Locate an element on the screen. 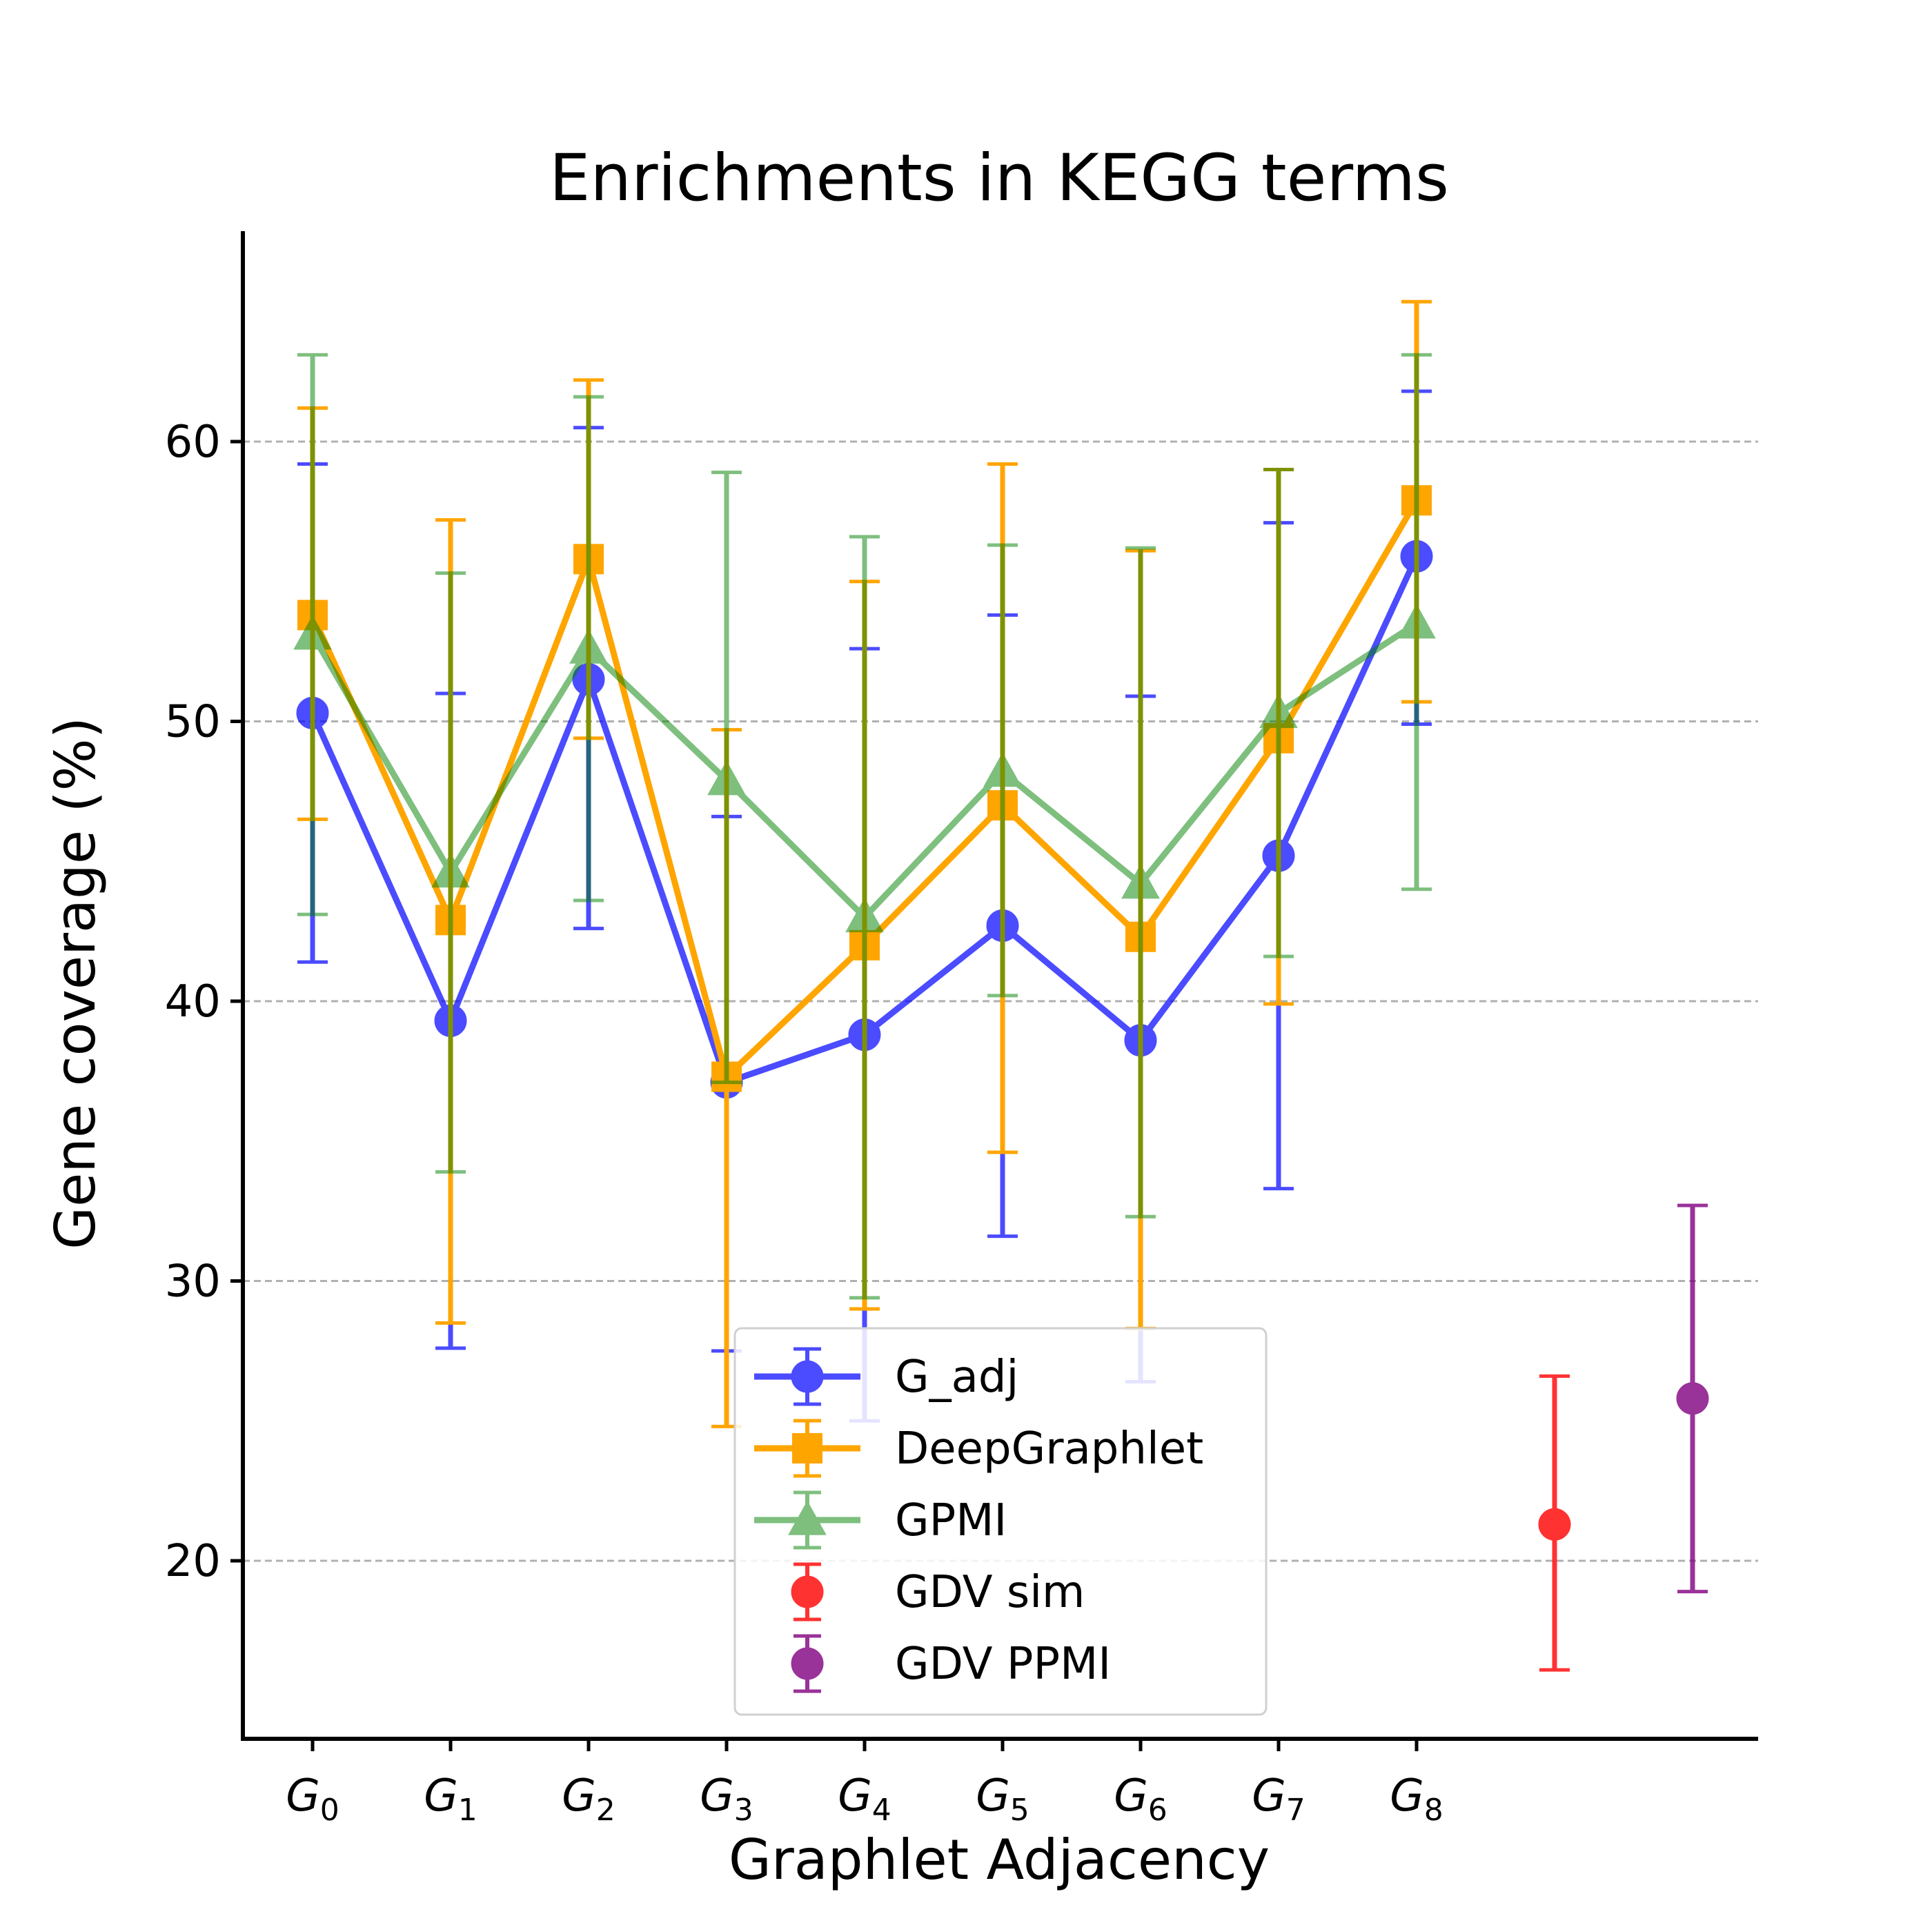 The height and width of the screenshot is (1932, 1932). legend: G_adj DeepGraphlet GPMI GDV sim GDV PPMI is located at coordinates (1000, 1521).